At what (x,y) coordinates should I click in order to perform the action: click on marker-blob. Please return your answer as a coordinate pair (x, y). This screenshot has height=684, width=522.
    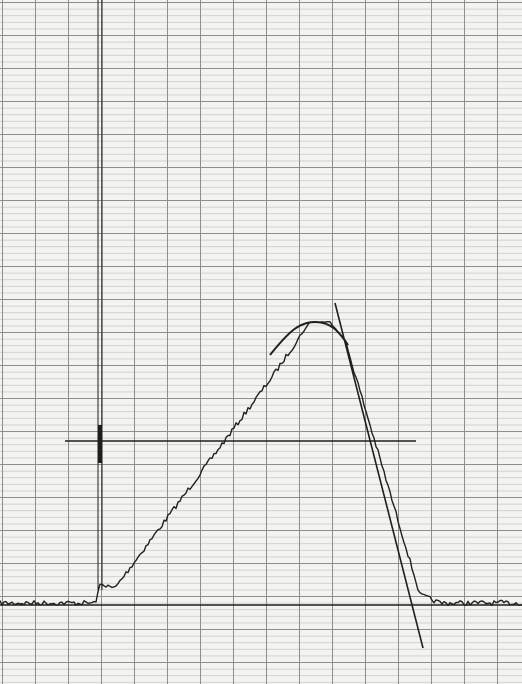
    Looking at the image, I should click on (100, 444).